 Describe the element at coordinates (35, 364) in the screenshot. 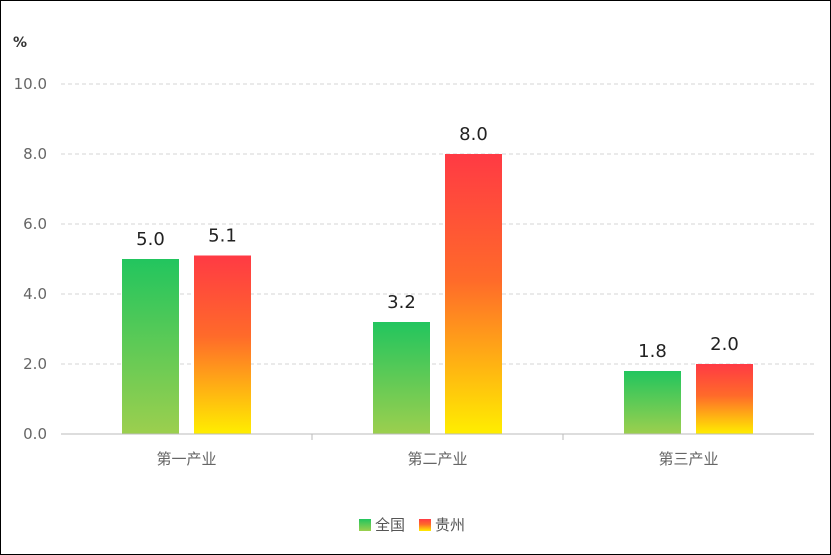

I see `y-tick-label: 2.0` at that location.